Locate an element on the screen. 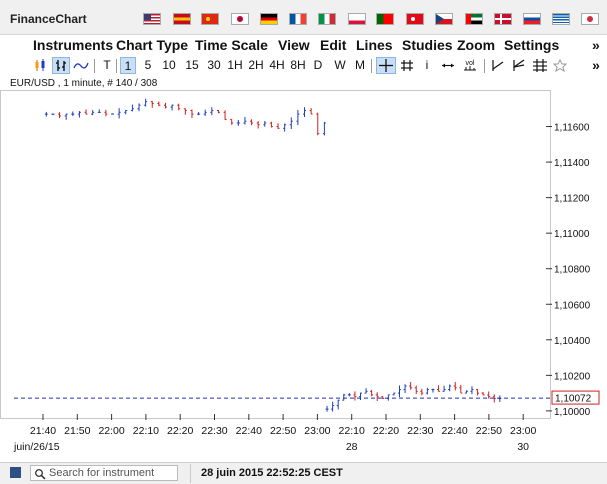  menu-zoom: Zoom is located at coordinates (476, 45).